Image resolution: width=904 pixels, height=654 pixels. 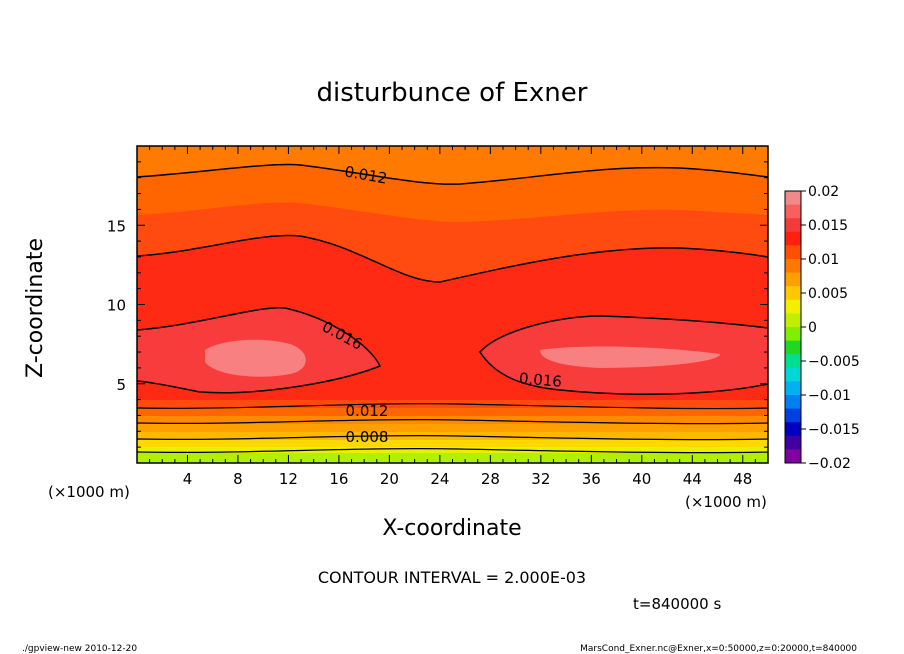 What do you see at coordinates (742, 479) in the screenshot?
I see `x-tick-label: 48` at bounding box center [742, 479].